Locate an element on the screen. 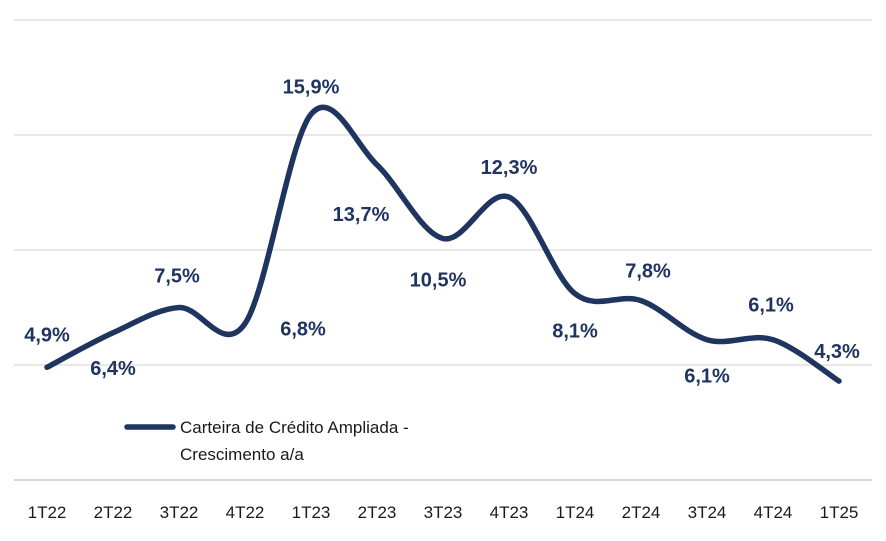 Image resolution: width=886 pixels, height=541 pixels. x-tick-label: 1T22 is located at coordinates (47, 512).